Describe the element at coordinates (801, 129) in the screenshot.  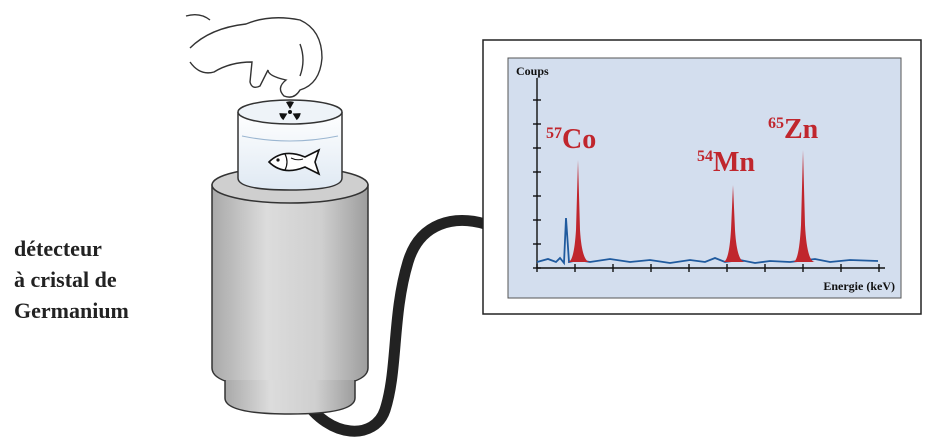
I see `peak-label-zn65-symbol: Zn` at that location.